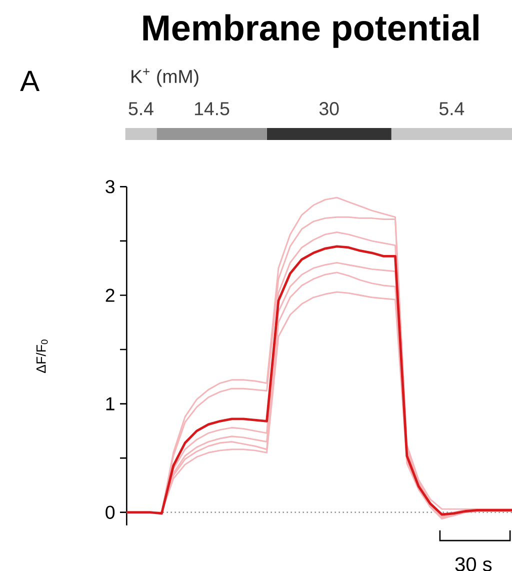  What do you see at coordinates (212, 109) in the screenshot?
I see `series-label: 14.5` at bounding box center [212, 109].